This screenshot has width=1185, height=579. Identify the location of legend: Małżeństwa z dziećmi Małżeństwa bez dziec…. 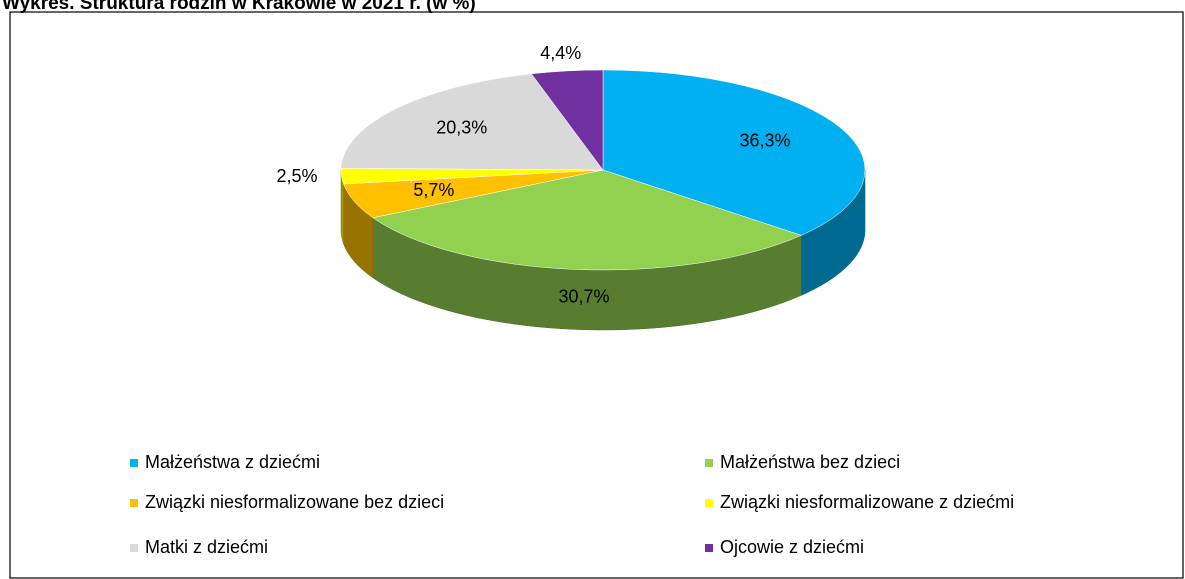
(572, 504).